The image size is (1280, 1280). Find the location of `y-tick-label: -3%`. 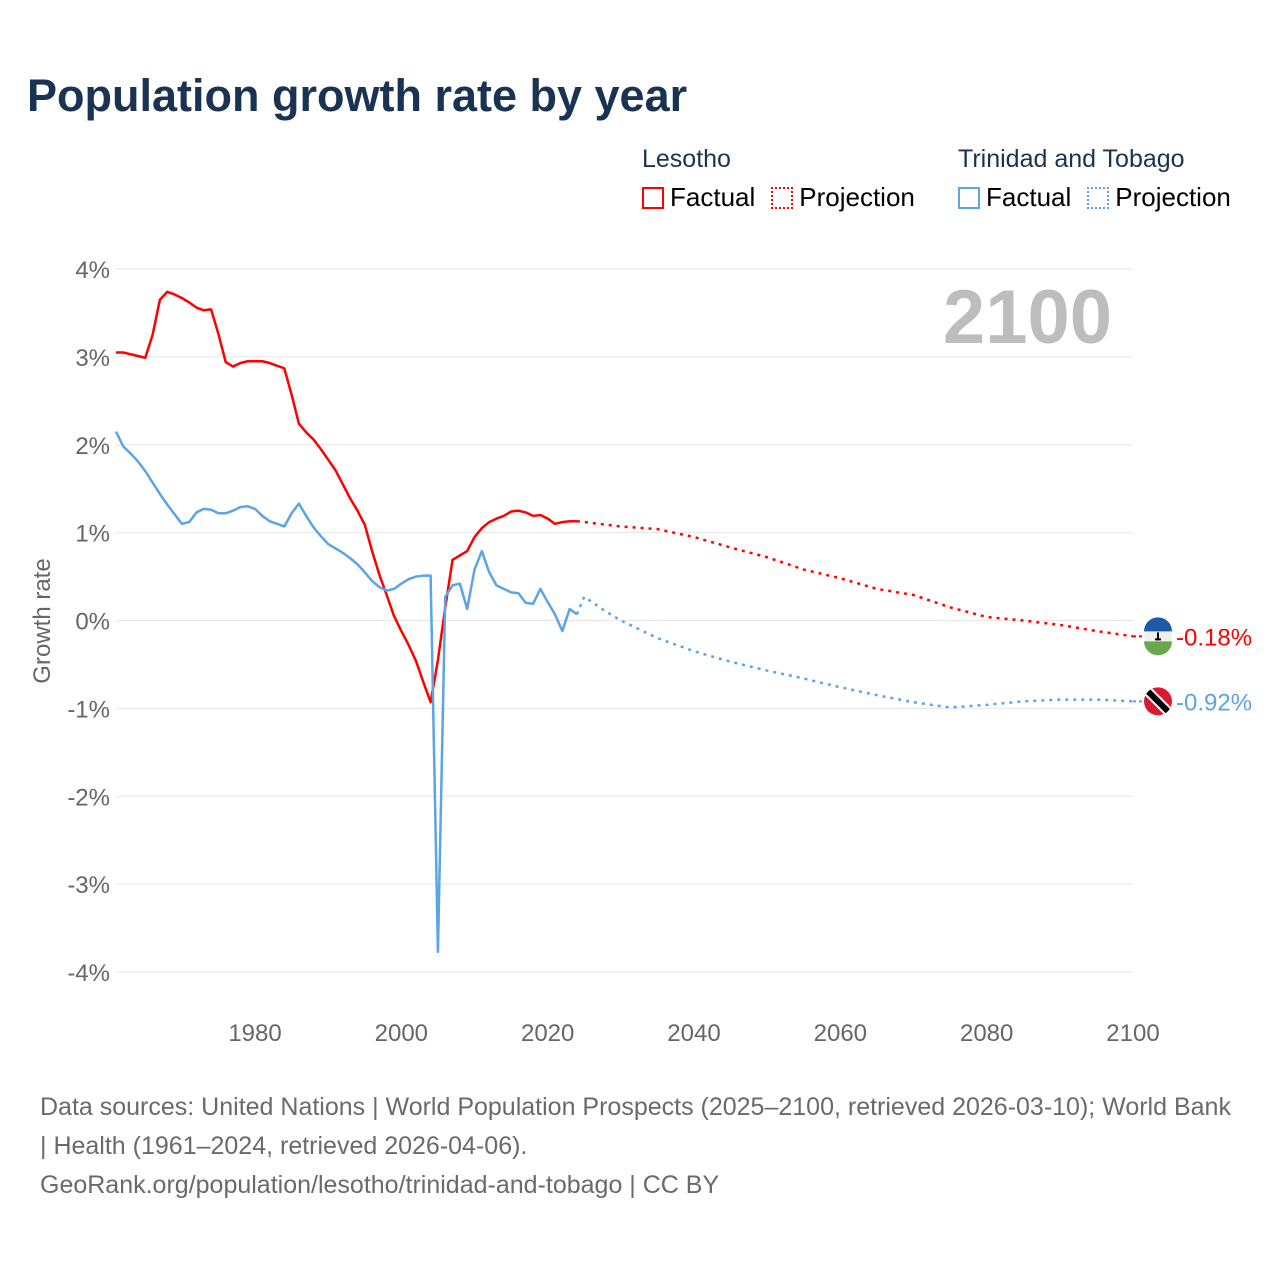

y-tick-label: -3% is located at coordinates (88, 885).